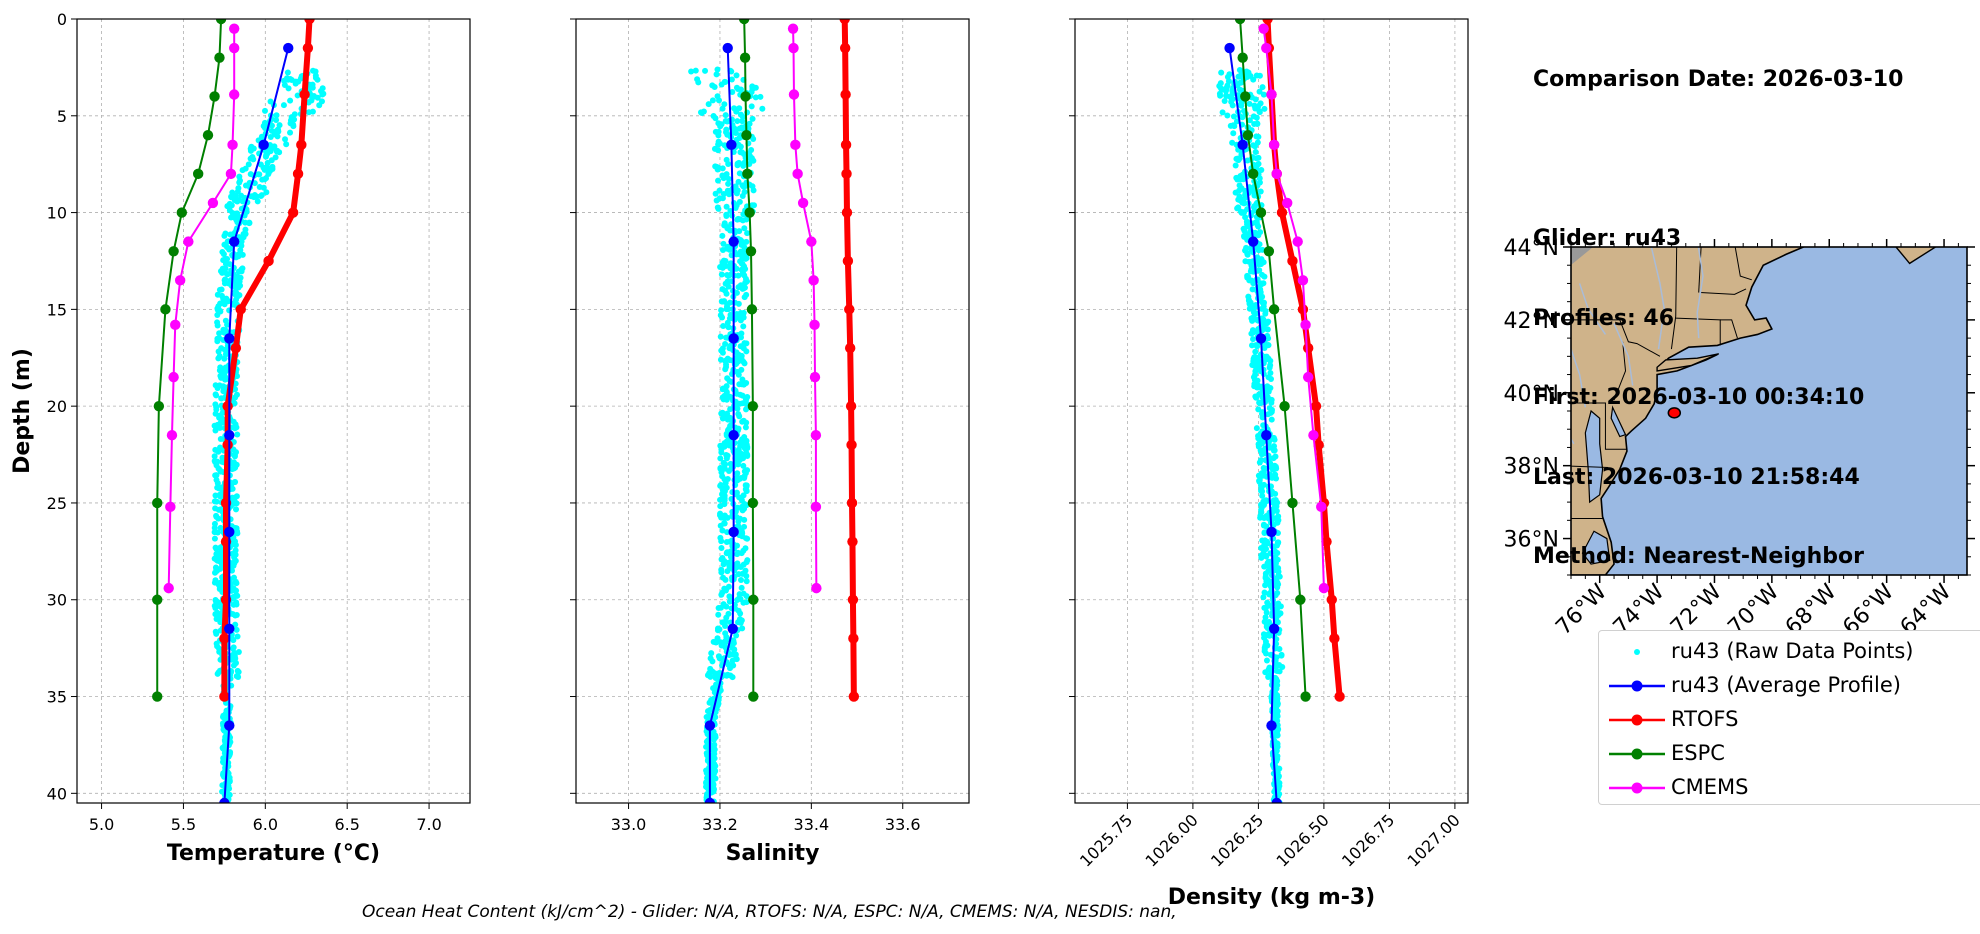  I want to click on series-line-rtofs, so click(849, 358).